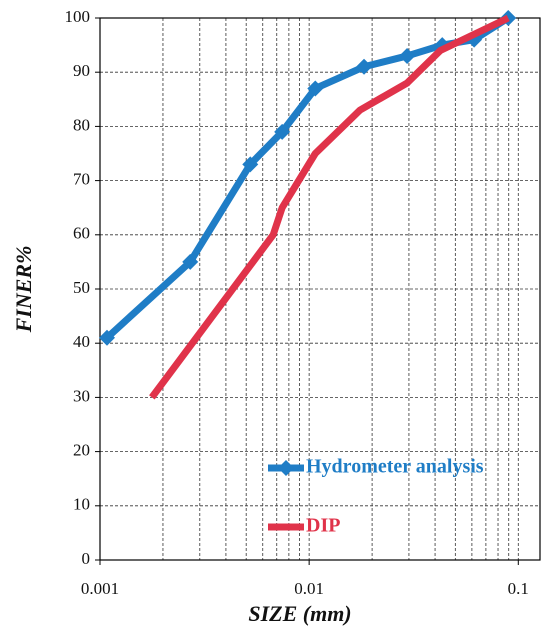 This screenshot has height=634, width=545. Describe the element at coordinates (81, 450) in the screenshot. I see `y-tick-label: 20` at that location.